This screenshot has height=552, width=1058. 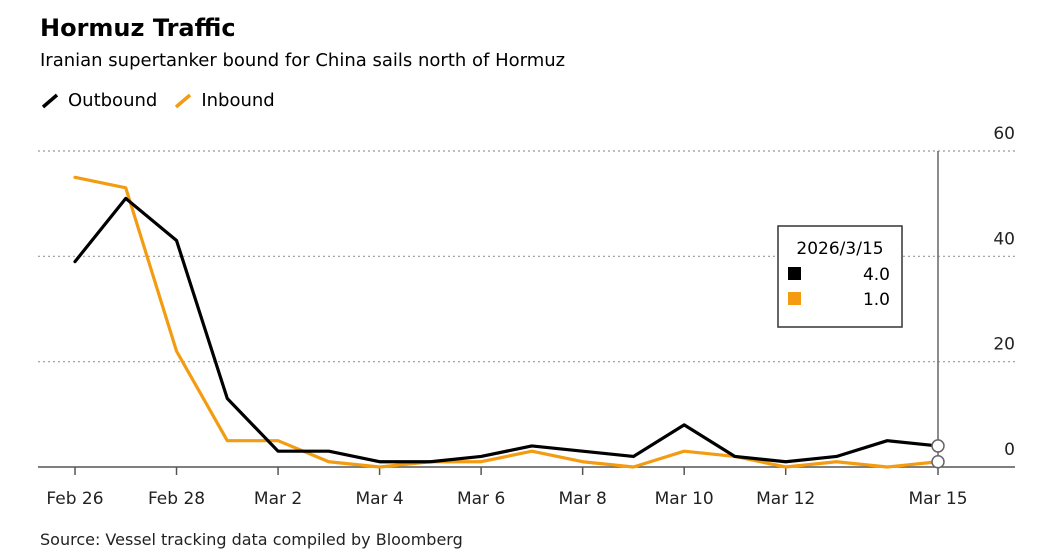 What do you see at coordinates (937, 499) in the screenshot?
I see `x-tick-label-2026-03-15: Mar 15` at bounding box center [937, 499].